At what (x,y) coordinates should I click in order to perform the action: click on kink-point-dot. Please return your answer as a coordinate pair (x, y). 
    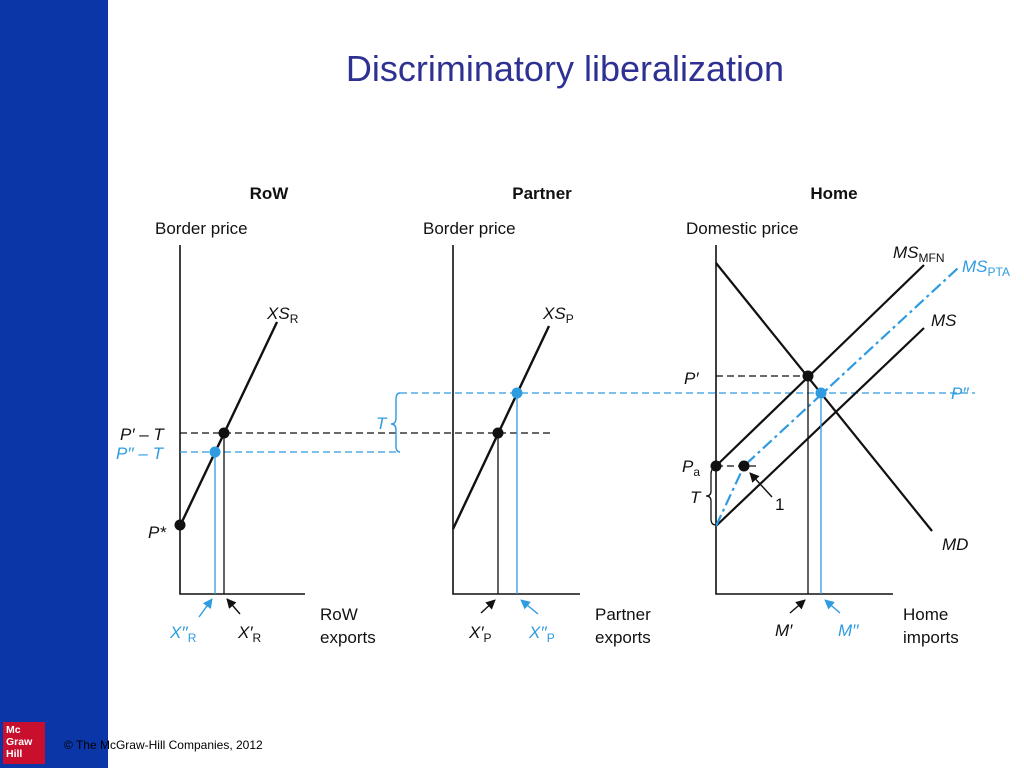
    Looking at the image, I should click on (744, 466).